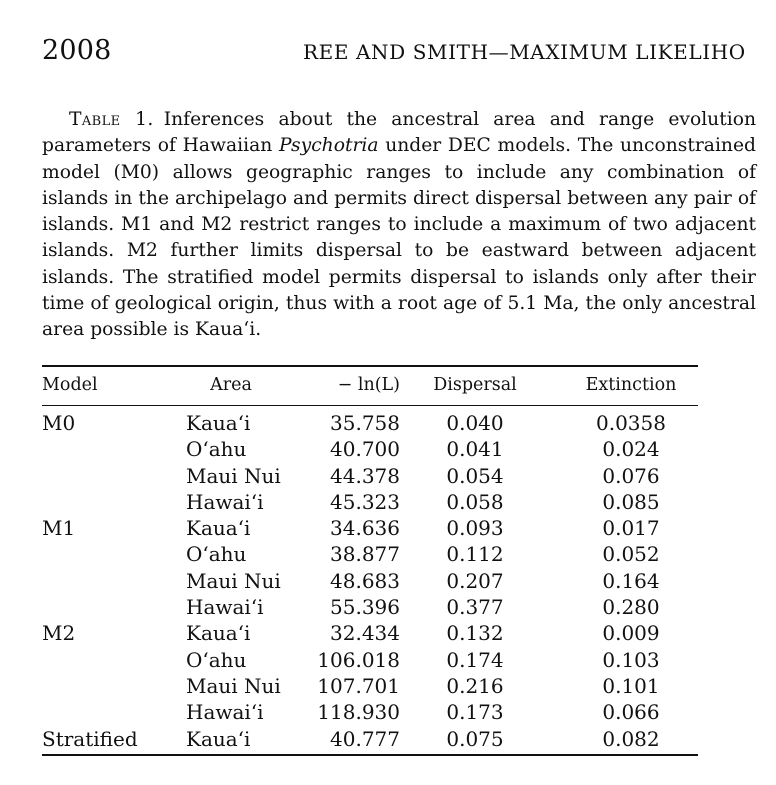 The width and height of the screenshot is (776, 785). Describe the element at coordinates (365, 633) in the screenshot. I see `cell-neg-lnl: 32.434` at that location.